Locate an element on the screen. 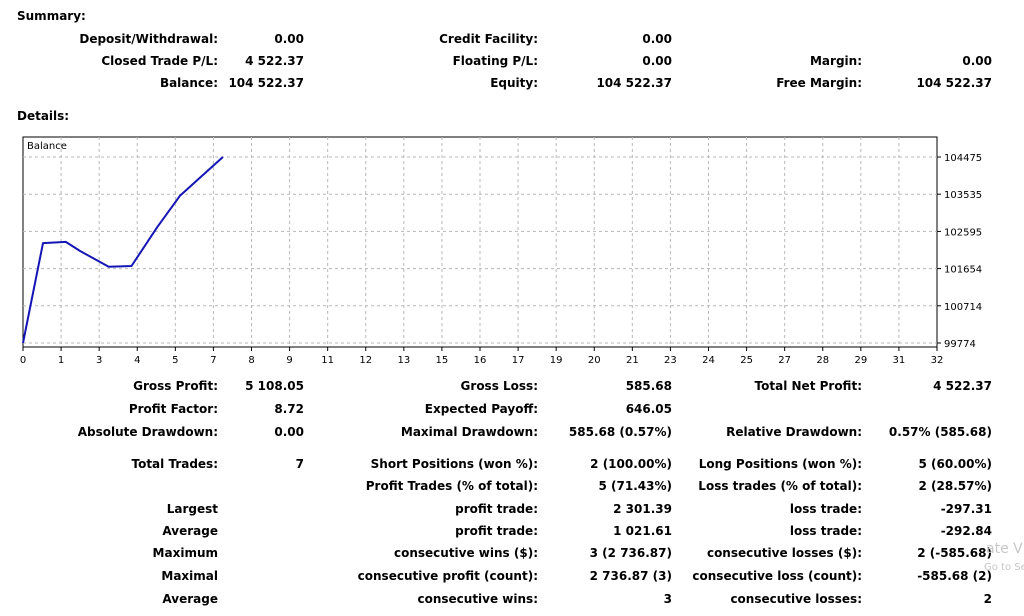  x-tick-label: 20 is located at coordinates (594, 360).